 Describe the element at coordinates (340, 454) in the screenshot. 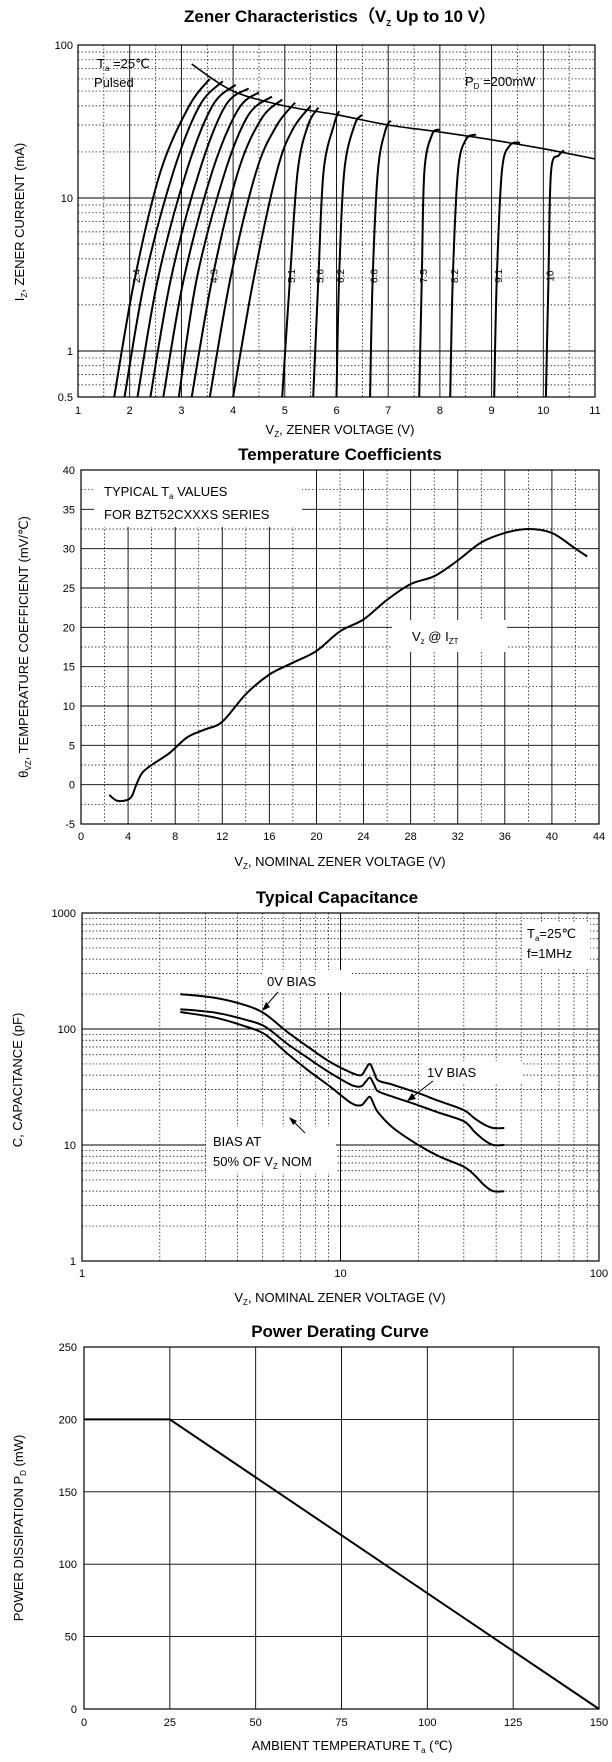

I see `chart2-title: Temperature Coefficients` at that location.